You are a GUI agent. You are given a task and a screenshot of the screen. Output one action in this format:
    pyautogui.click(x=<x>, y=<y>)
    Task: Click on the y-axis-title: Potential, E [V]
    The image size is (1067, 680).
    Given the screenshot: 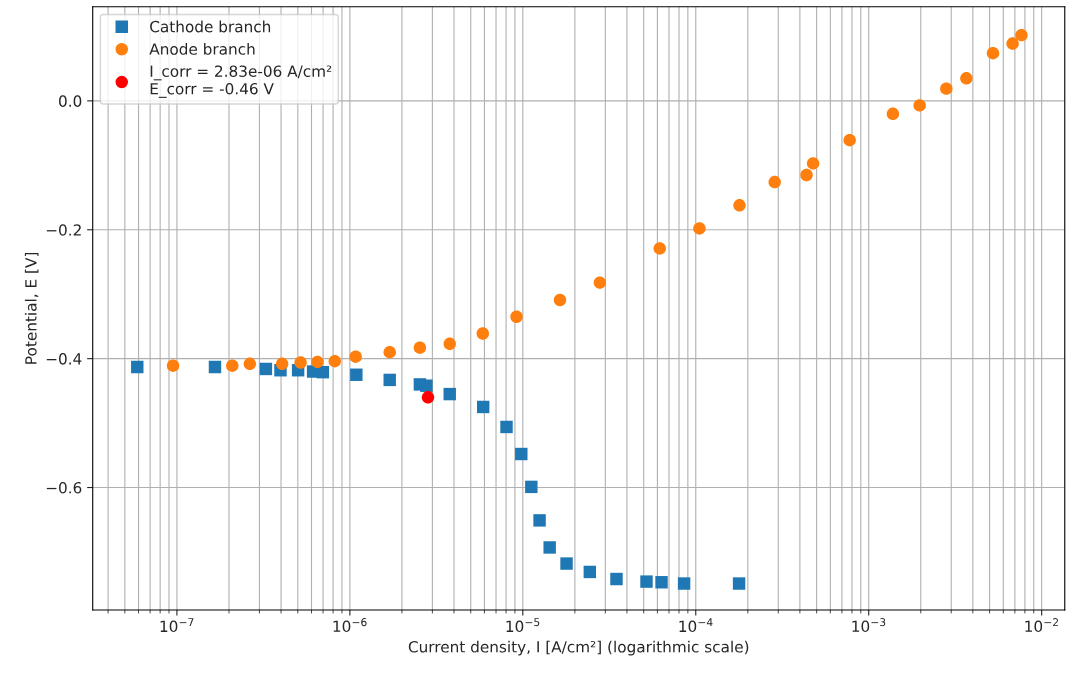 What is the action you would take?
    pyautogui.click(x=31, y=308)
    